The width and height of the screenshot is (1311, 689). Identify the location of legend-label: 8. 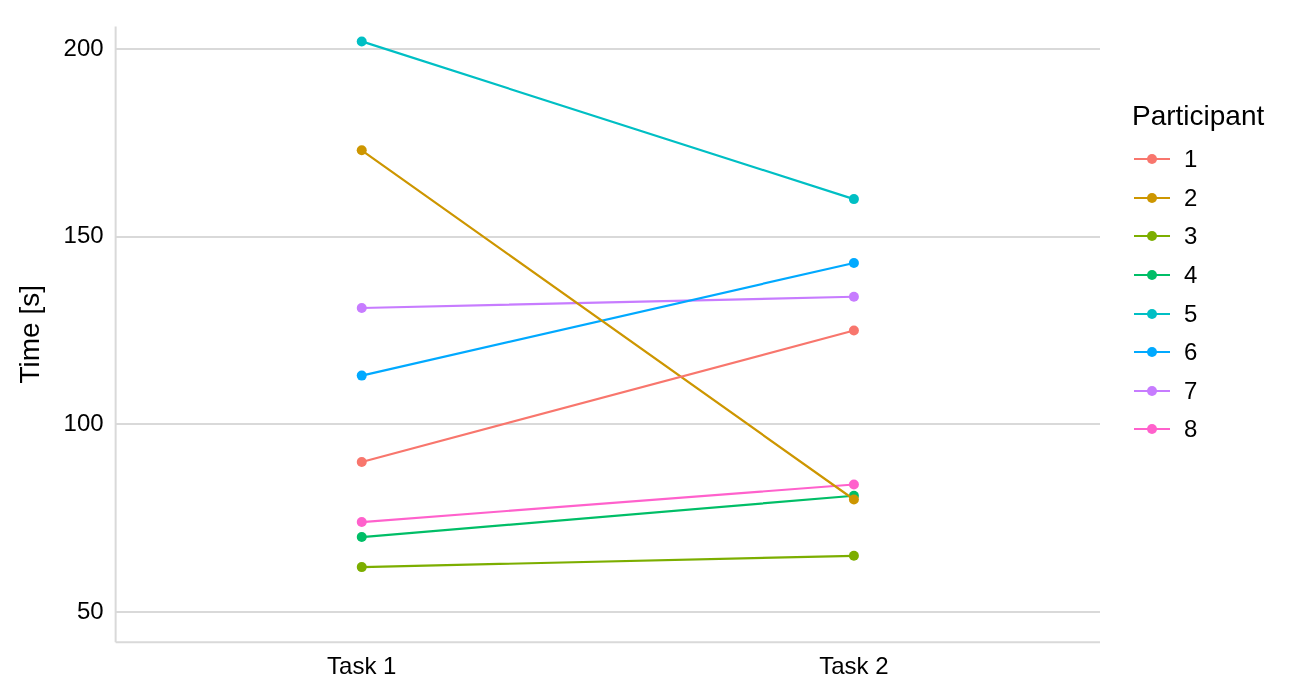
(1191, 429).